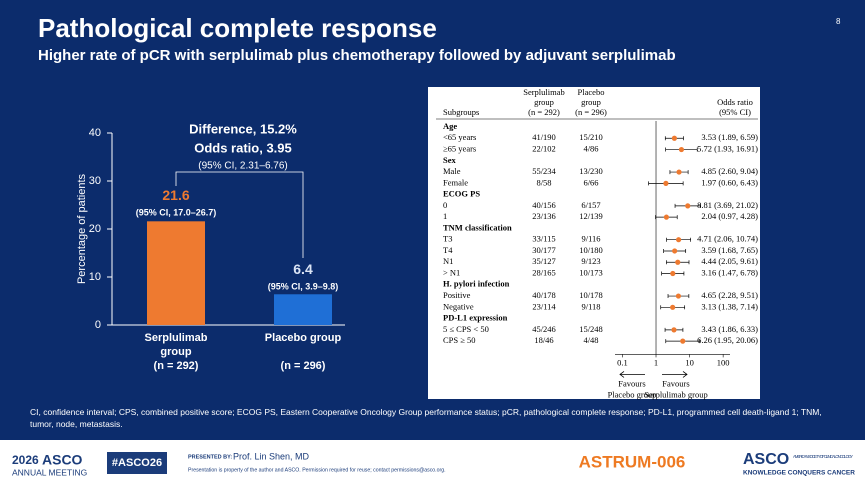 Image resolution: width=865 pixels, height=486 pixels. What do you see at coordinates (175, 195) in the screenshot?
I see `value-label: 21.6` at bounding box center [175, 195].